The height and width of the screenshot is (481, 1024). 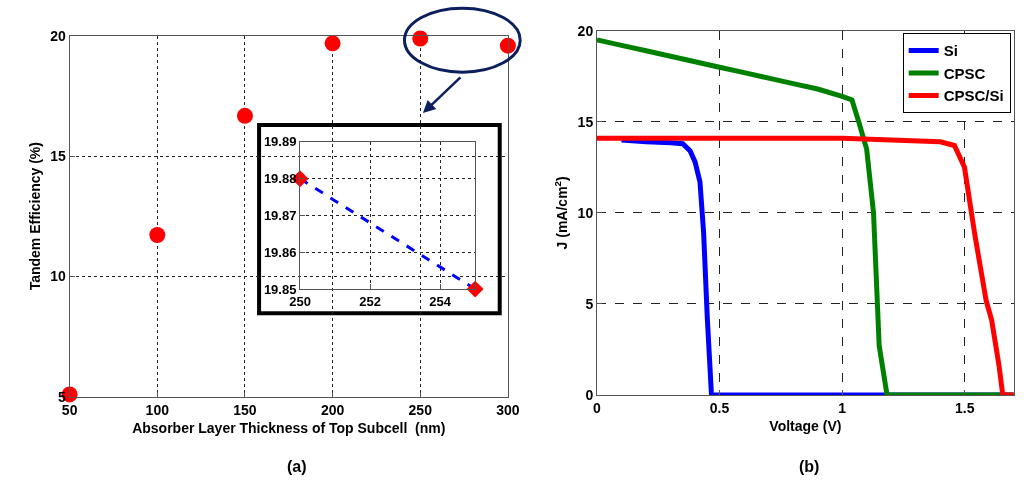 What do you see at coordinates (280, 142) in the screenshot?
I see `y-tick-label: 19.89` at bounding box center [280, 142].